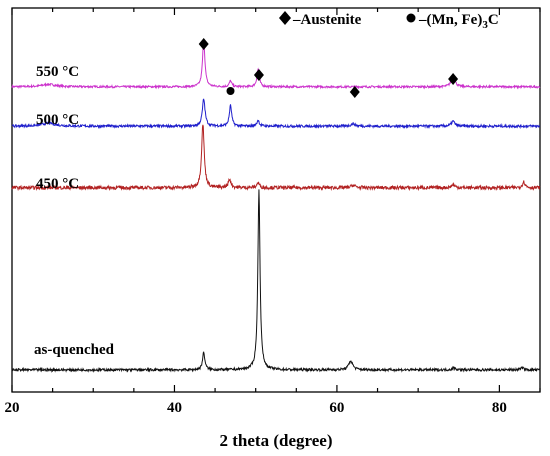 This screenshot has width=550, height=456. What do you see at coordinates (411, 18) in the screenshot?
I see `legend-circle-icon` at bounding box center [411, 18].